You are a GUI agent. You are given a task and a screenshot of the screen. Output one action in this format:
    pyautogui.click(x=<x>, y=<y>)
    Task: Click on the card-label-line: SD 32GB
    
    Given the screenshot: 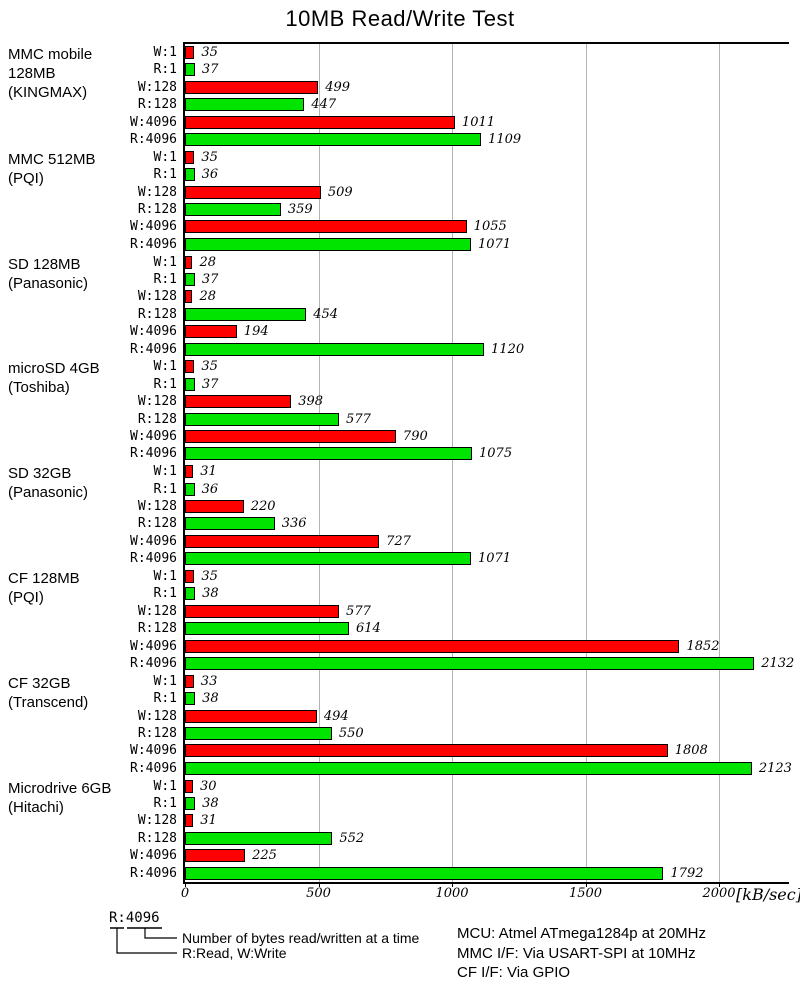 What is the action you would take?
    pyautogui.click(x=40, y=474)
    